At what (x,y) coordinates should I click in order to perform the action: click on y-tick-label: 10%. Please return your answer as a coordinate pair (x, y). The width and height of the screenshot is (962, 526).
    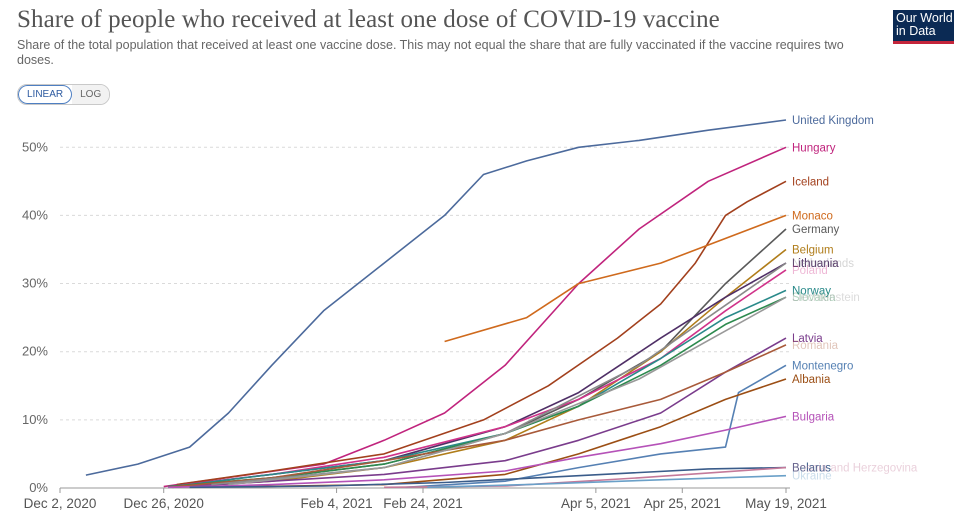
    Looking at the image, I should click on (35, 419).